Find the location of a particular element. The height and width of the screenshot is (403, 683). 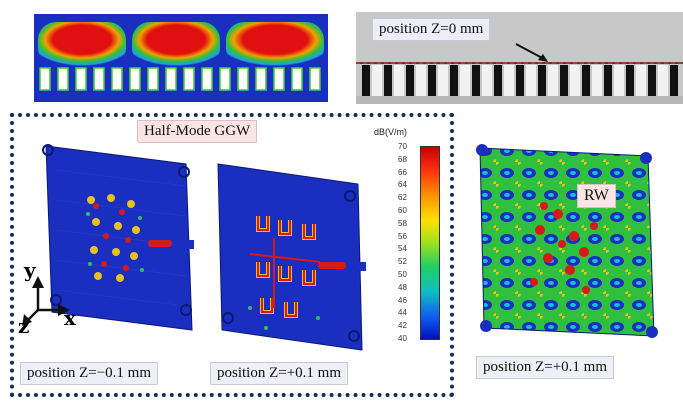

colorbar-tick-label: 52 is located at coordinates (402, 262).